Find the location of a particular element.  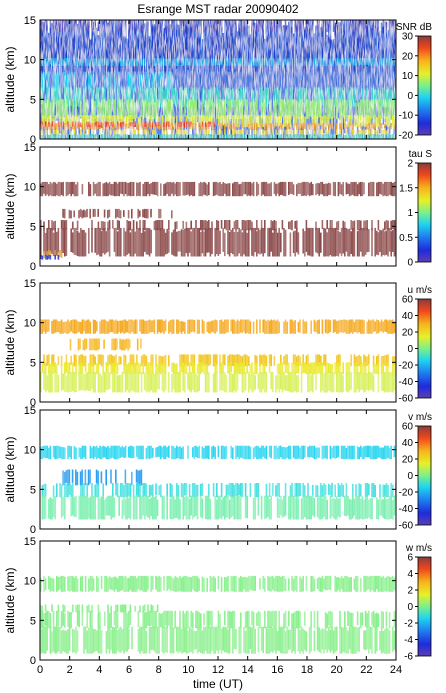

colorbar-label: w m/s is located at coordinates (418, 548).